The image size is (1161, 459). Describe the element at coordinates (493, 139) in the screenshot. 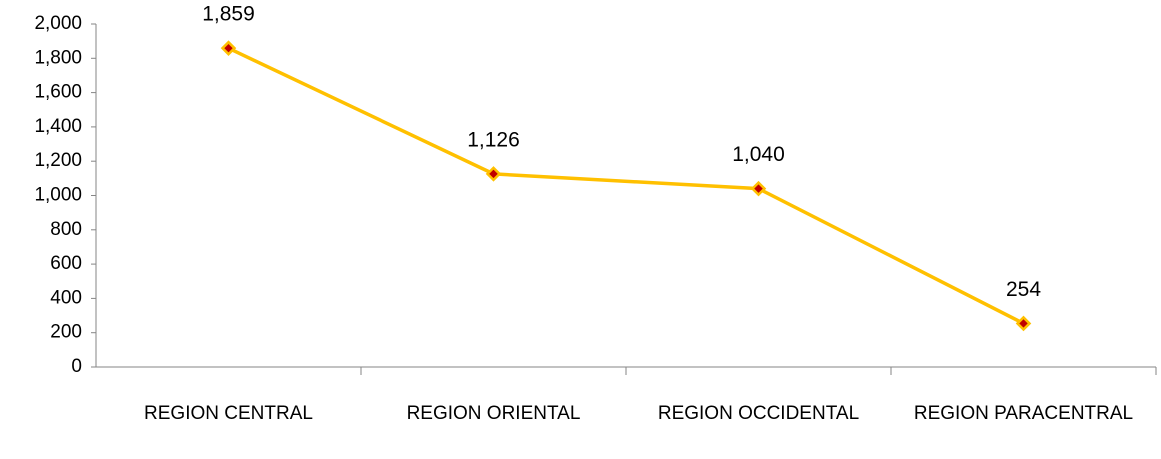

I see `data-label: 1,126` at that location.